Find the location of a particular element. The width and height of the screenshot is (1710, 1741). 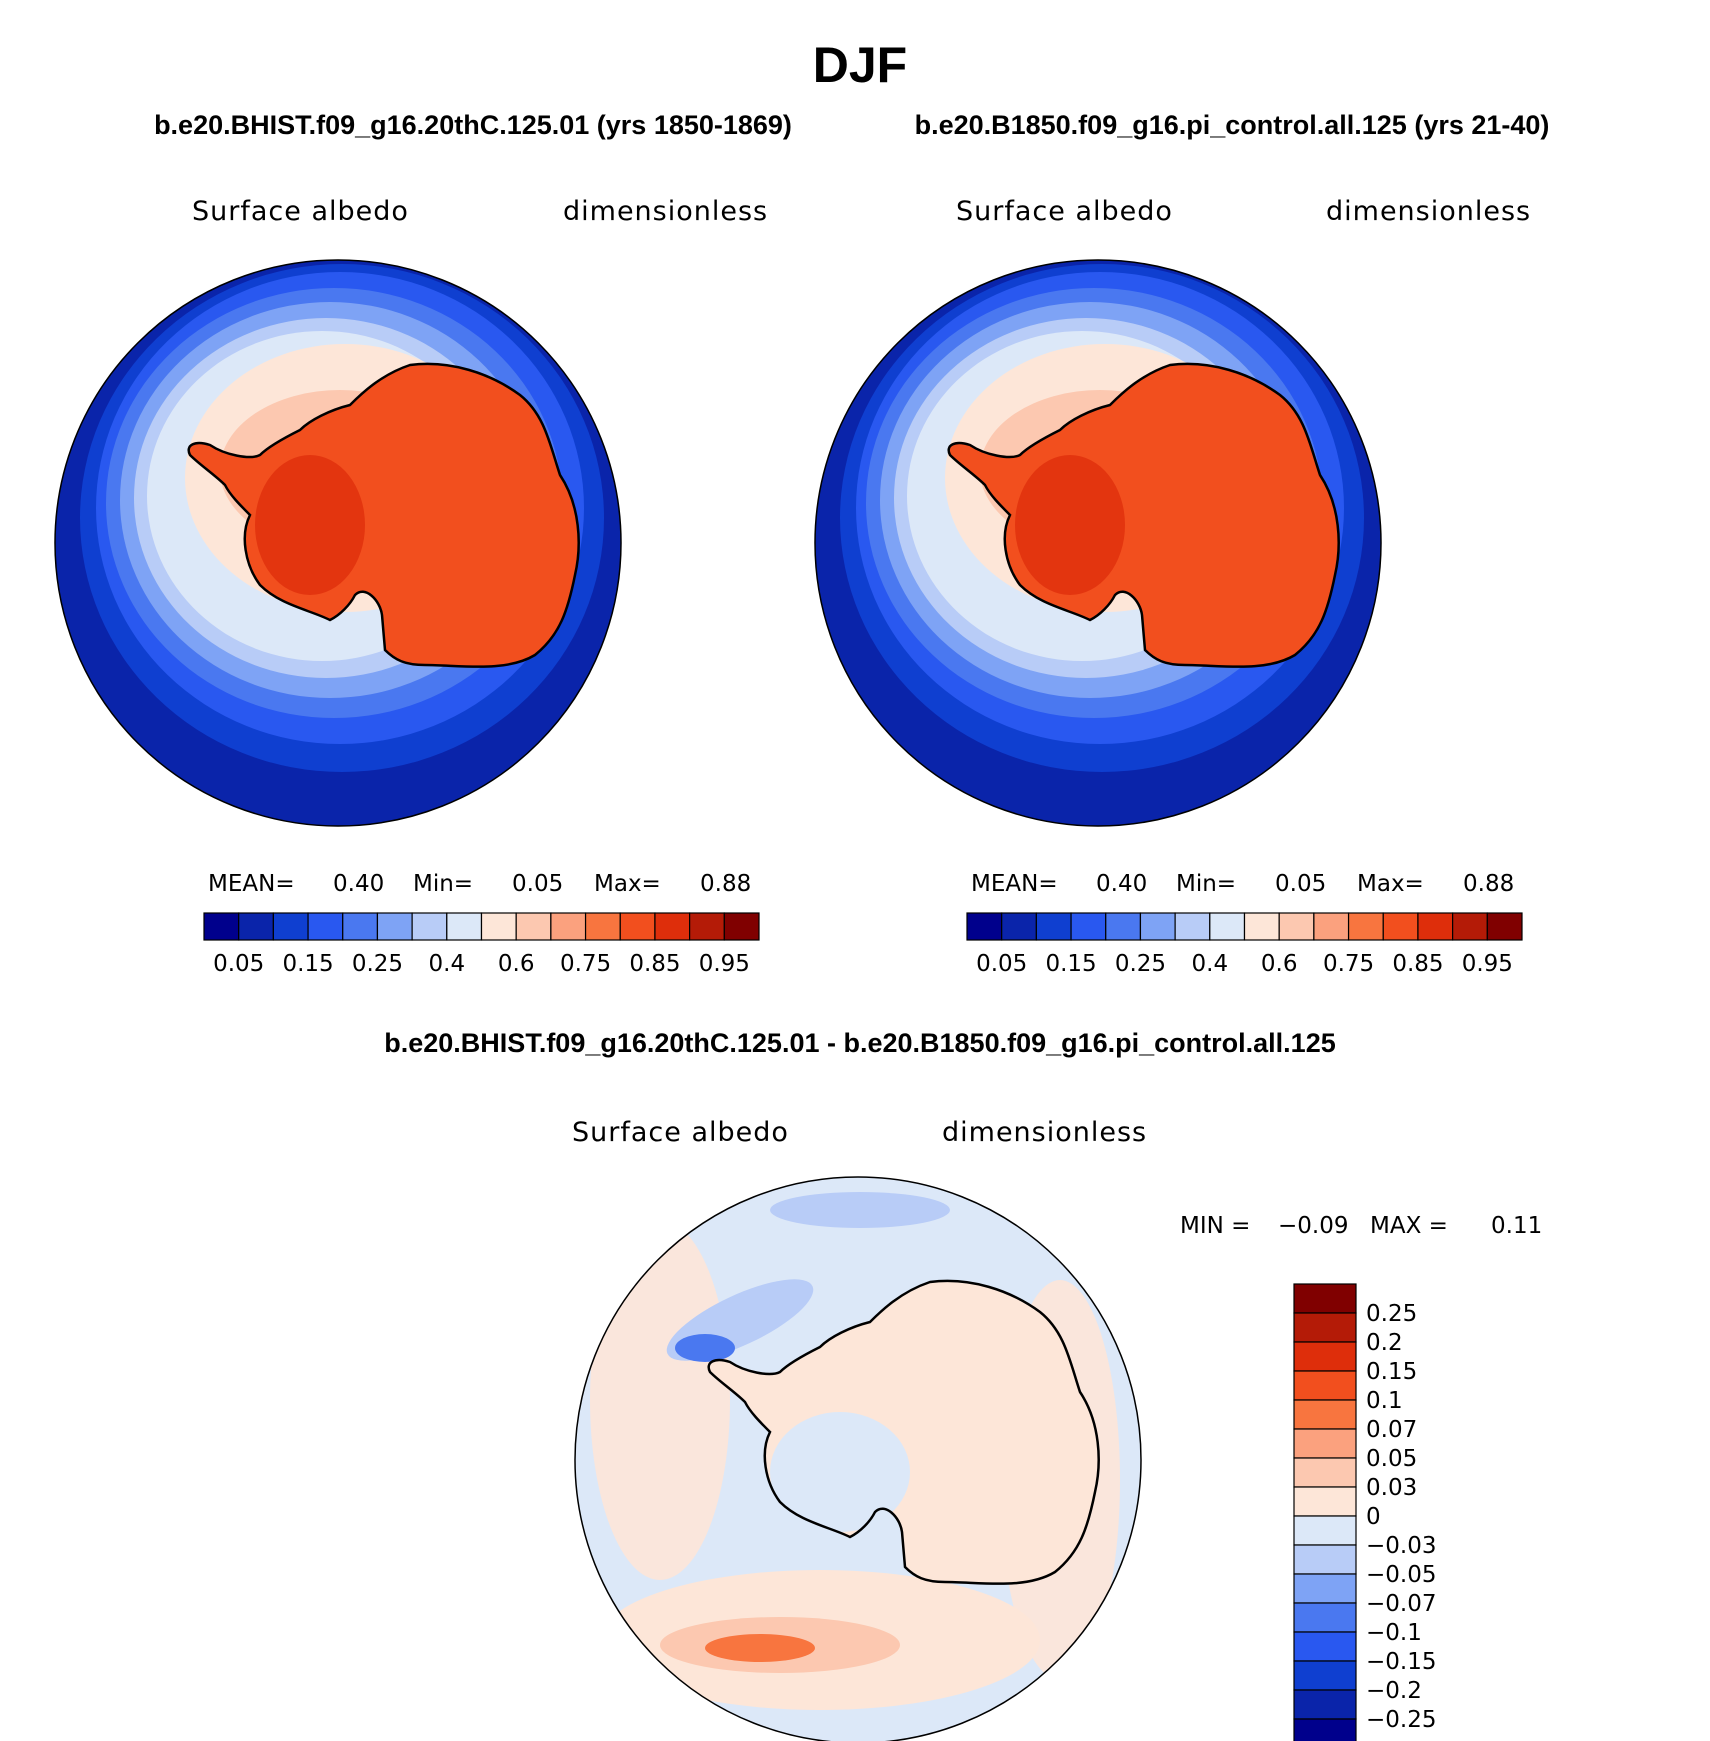

right-max-value: 0.88 is located at coordinates (1488, 884).